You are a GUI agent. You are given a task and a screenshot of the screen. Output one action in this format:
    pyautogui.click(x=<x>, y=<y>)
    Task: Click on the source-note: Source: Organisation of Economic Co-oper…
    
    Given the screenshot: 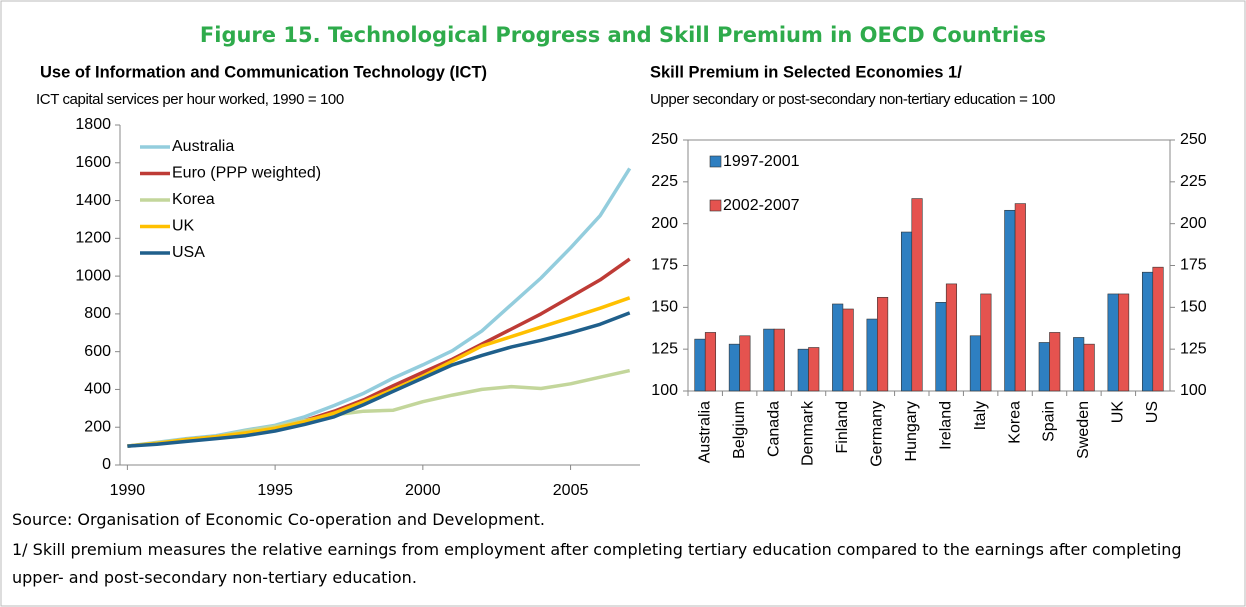 What is the action you would take?
    pyautogui.click(x=279, y=519)
    